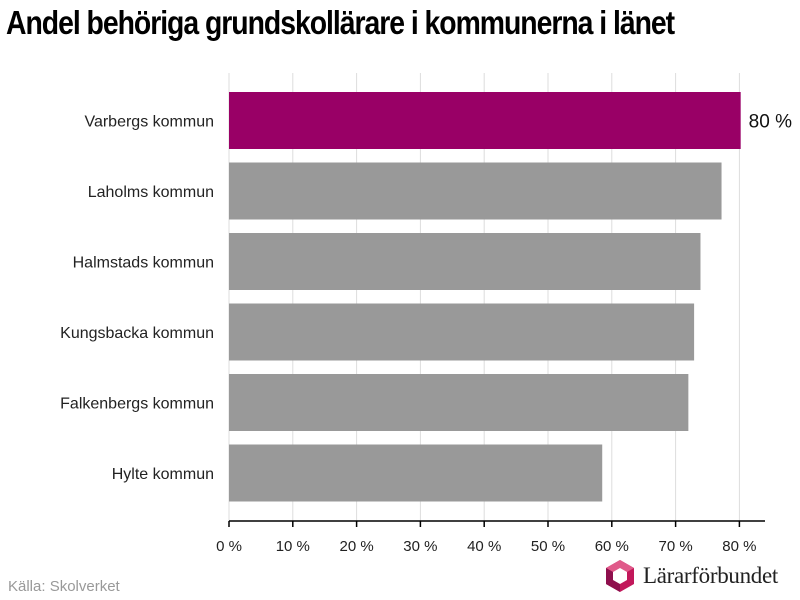 This screenshot has height=600, width=800. I want to click on x-tick-label: 80 %, so click(739, 546).